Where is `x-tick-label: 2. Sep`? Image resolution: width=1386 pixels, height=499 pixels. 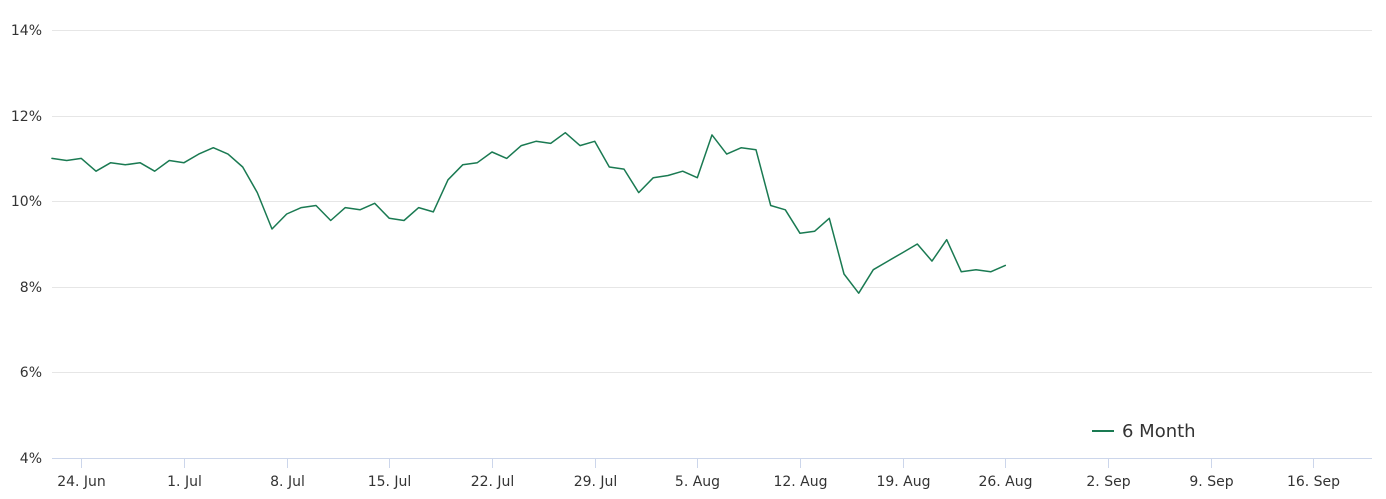
x-tick-label: 2. Sep is located at coordinates (1108, 482).